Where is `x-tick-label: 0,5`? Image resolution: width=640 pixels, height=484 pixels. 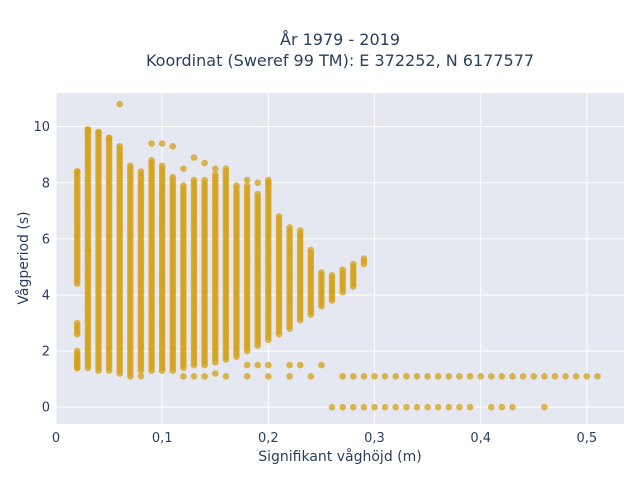 x-tick-label: 0,5 is located at coordinates (586, 438).